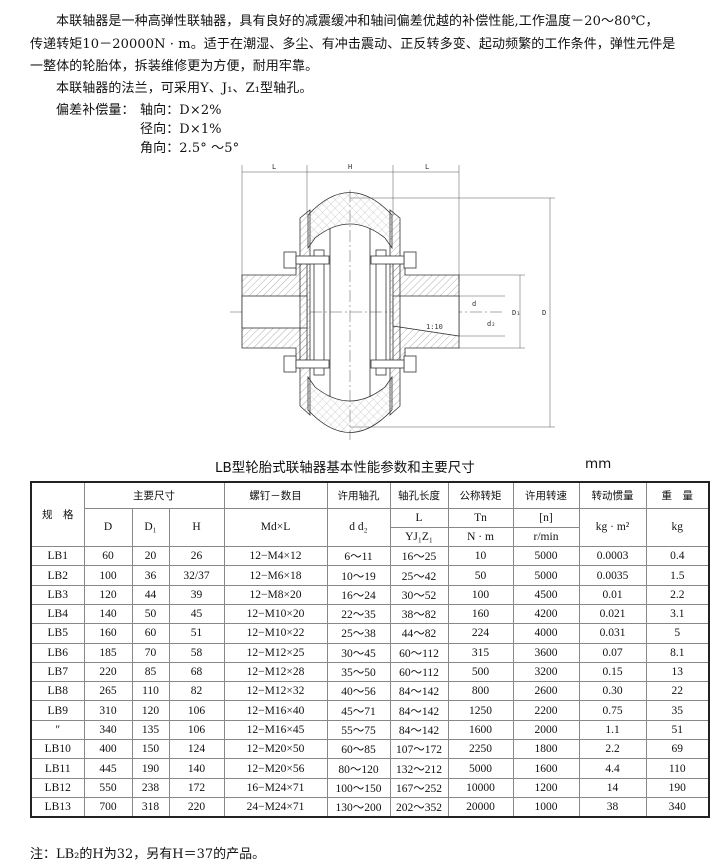 Image resolution: width=726 pixels, height=868 pixels. What do you see at coordinates (546, 614) in the screenshot?
I see `table-cell: 4200` at bounding box center [546, 614].